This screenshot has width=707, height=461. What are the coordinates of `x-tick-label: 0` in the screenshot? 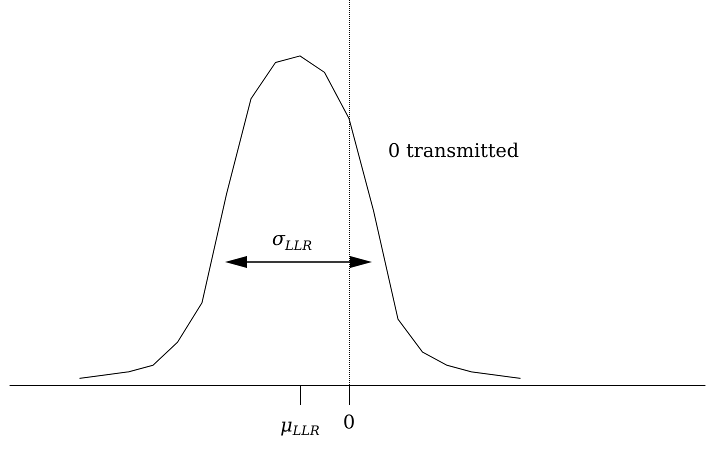 It's located at (349, 423).